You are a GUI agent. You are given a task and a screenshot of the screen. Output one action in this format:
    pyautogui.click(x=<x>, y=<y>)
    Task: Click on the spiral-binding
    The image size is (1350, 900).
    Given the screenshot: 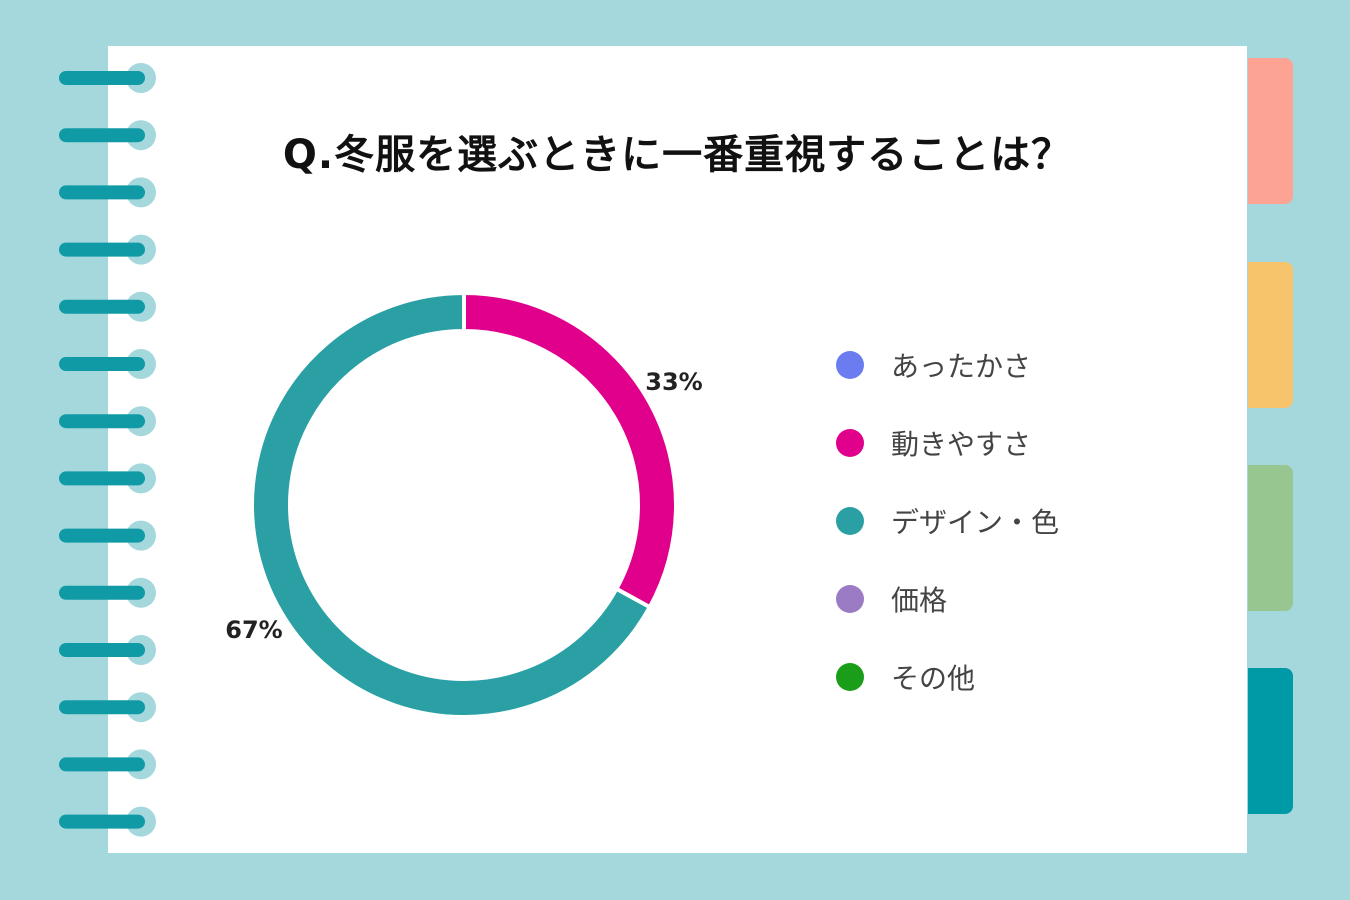 What is the action you would take?
    pyautogui.click(x=107, y=450)
    